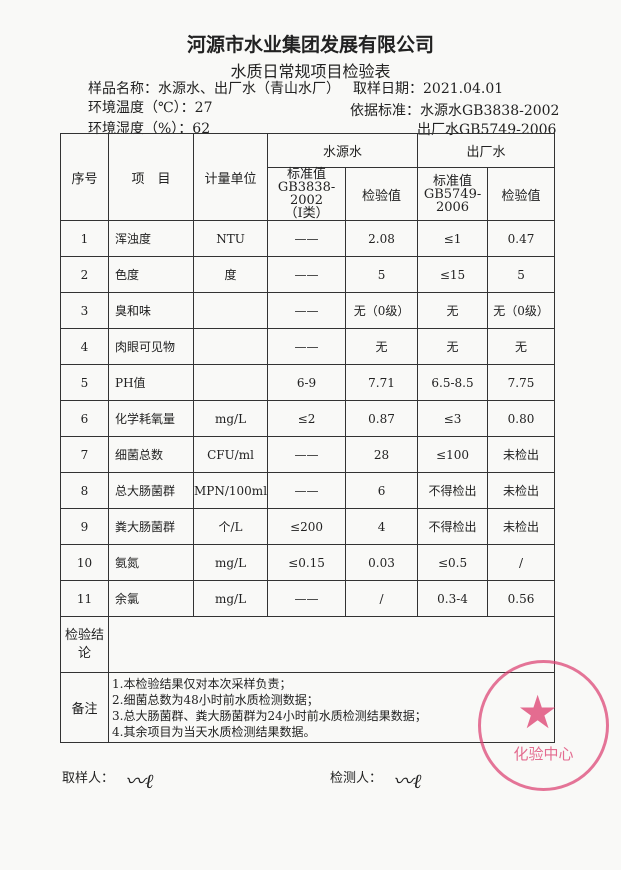 This screenshot has width=621, height=870. I want to click on row-no: 10, so click(84, 562).